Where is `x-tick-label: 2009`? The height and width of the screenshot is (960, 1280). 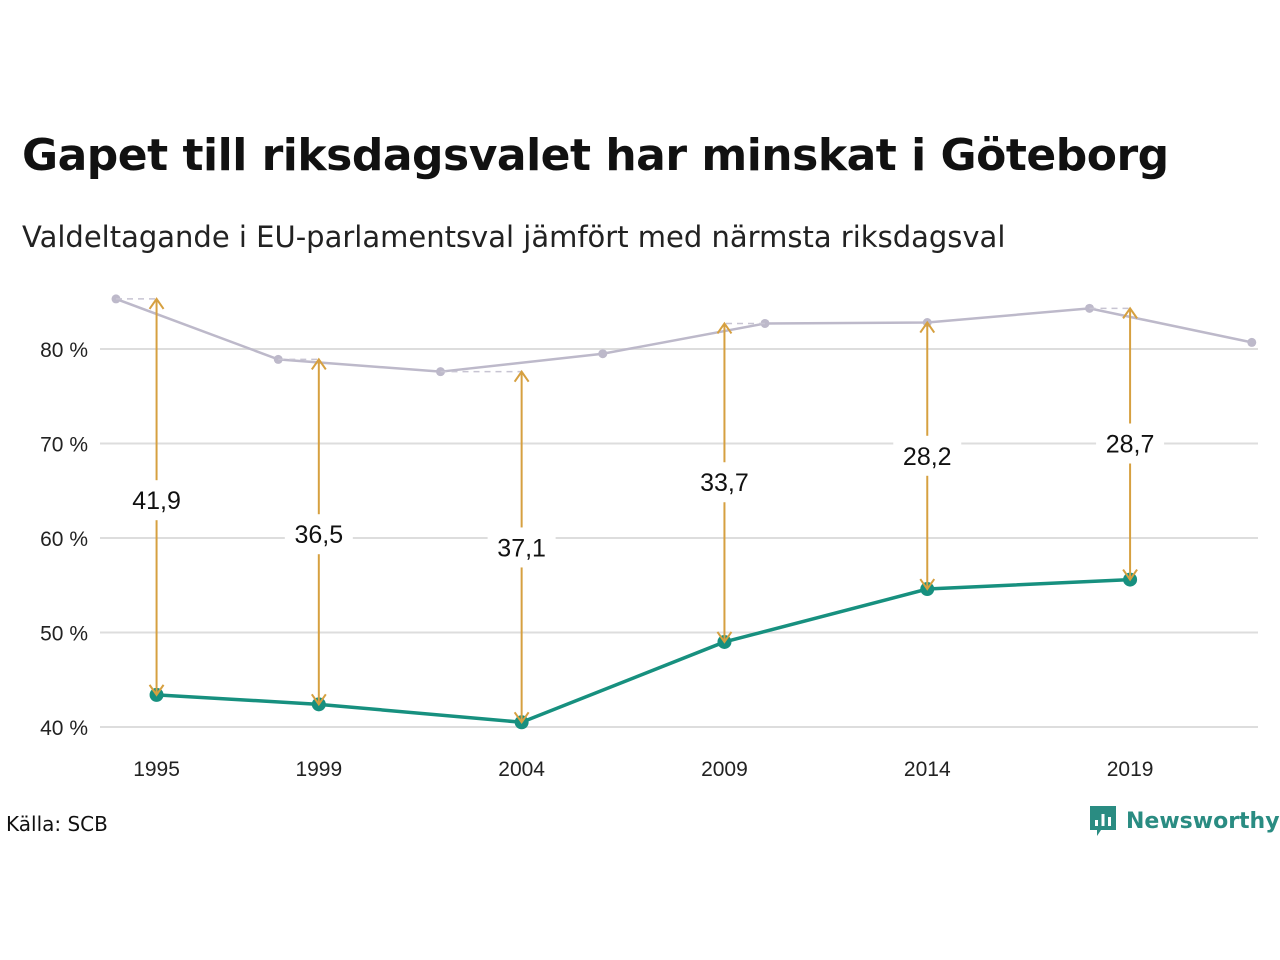
x-tick-label: 2009 is located at coordinates (724, 769).